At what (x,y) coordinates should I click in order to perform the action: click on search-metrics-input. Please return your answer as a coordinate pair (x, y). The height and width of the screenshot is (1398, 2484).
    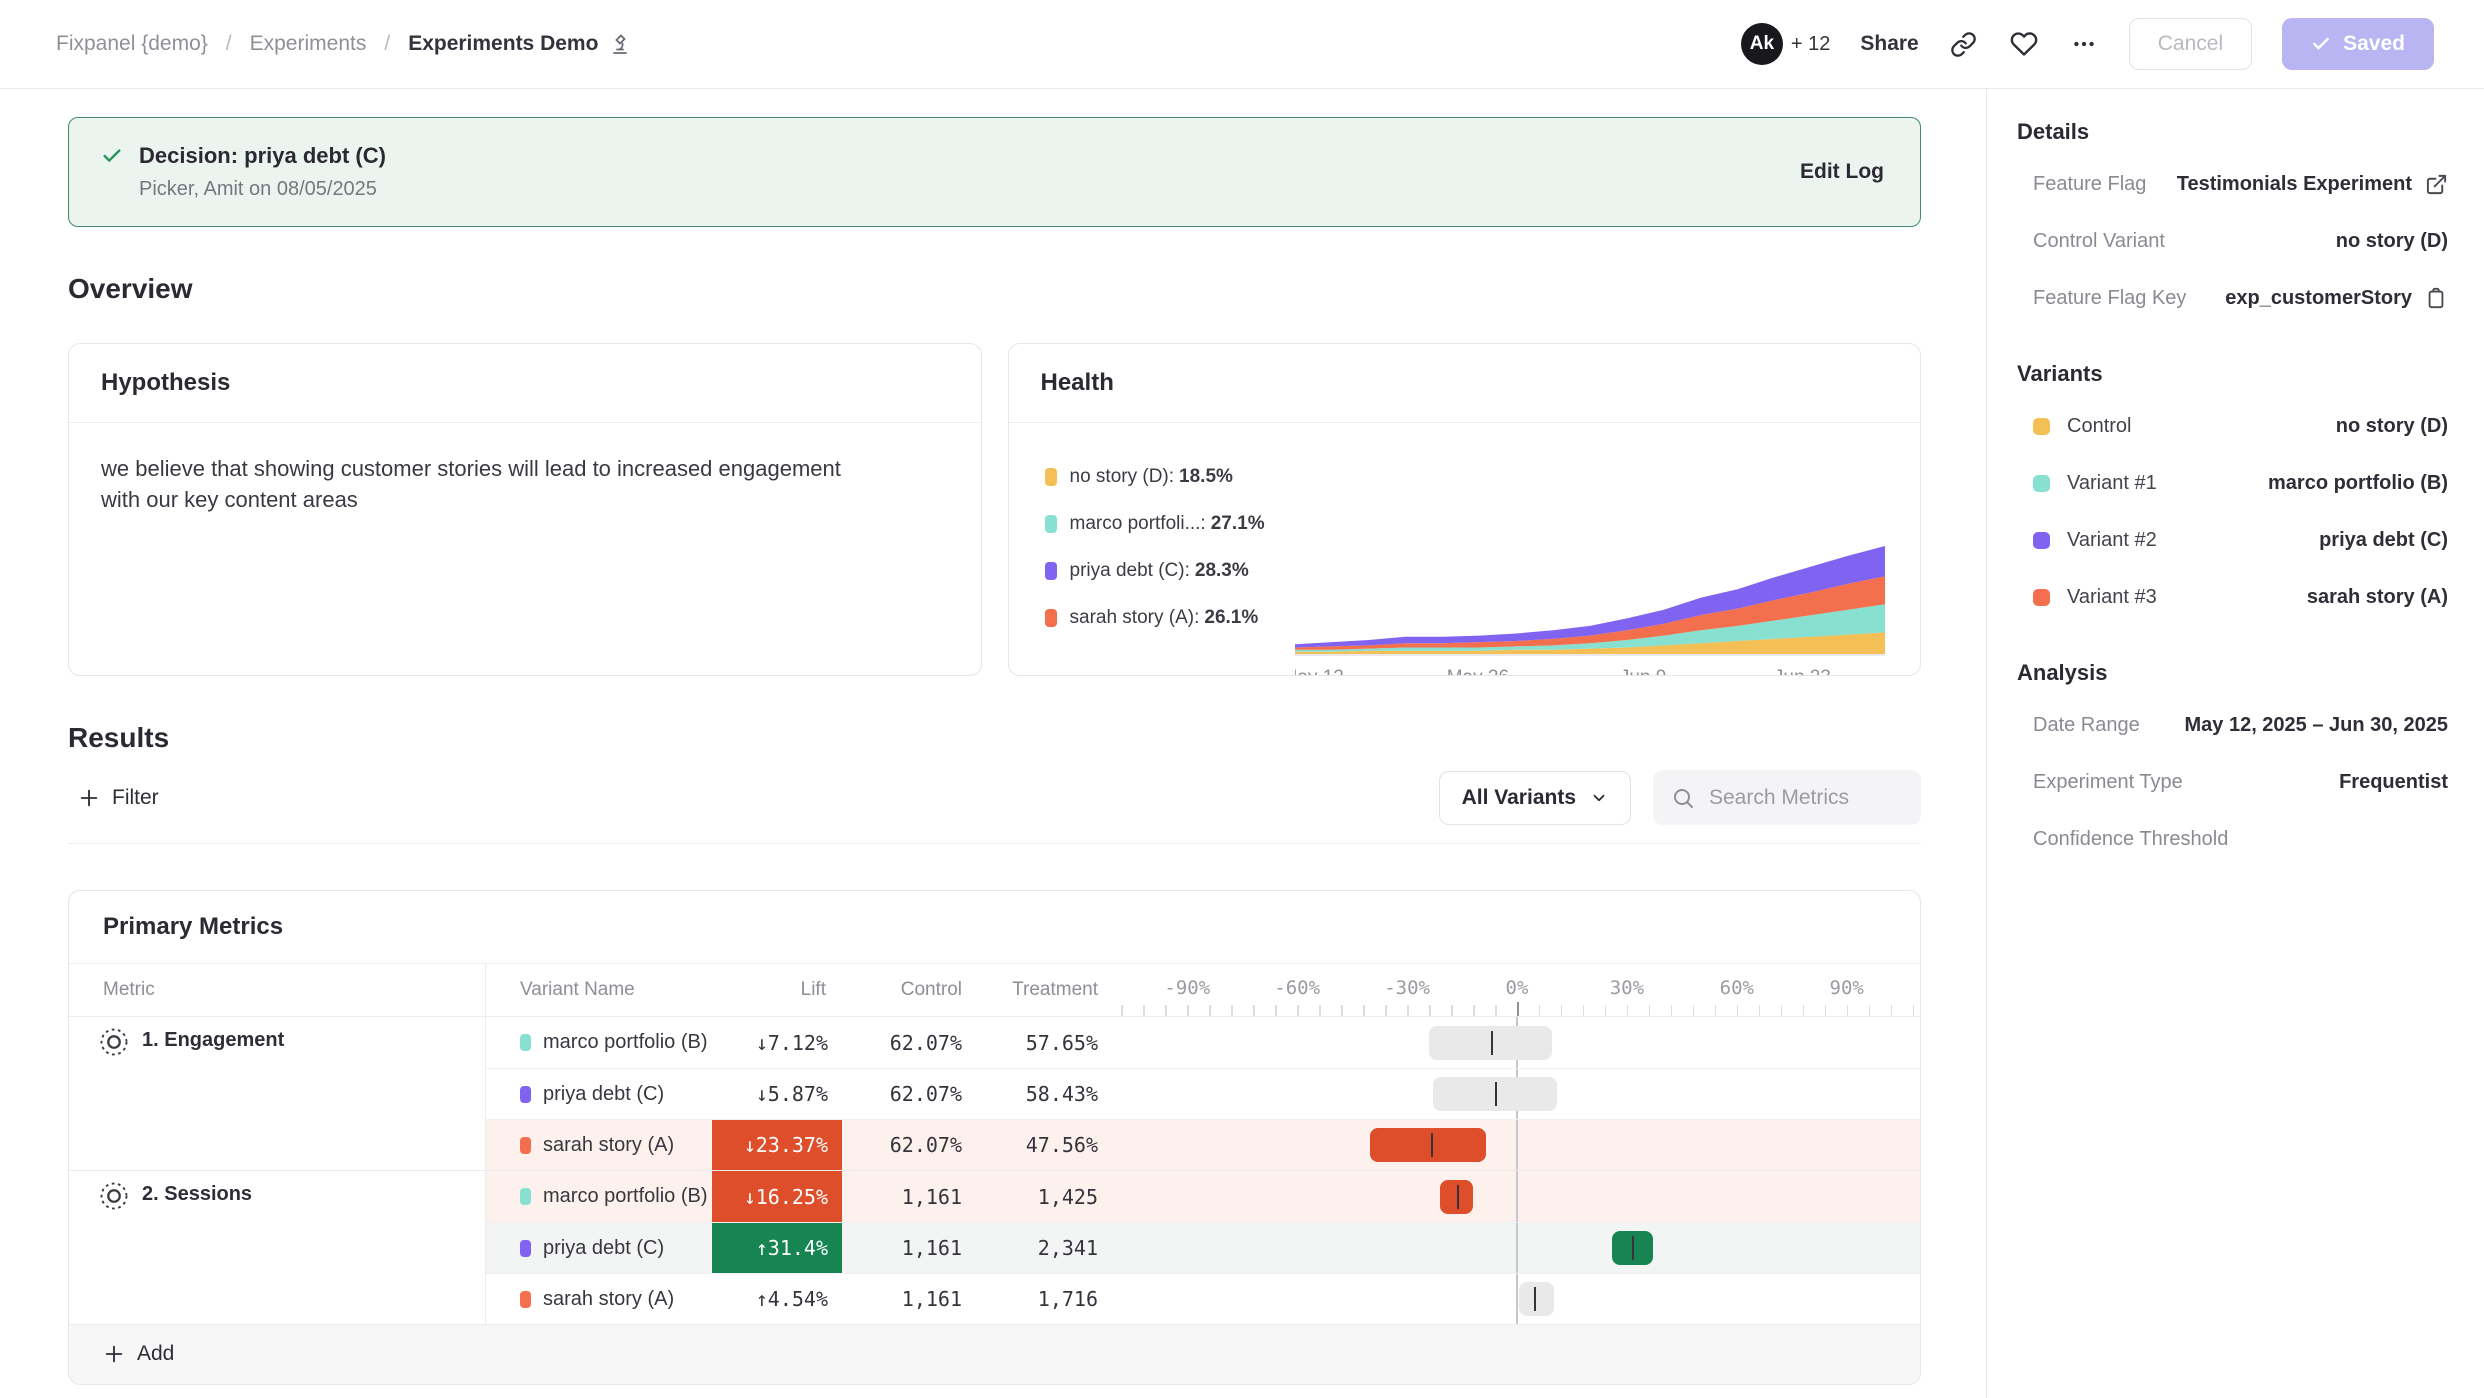
    Looking at the image, I should click on (1806, 797).